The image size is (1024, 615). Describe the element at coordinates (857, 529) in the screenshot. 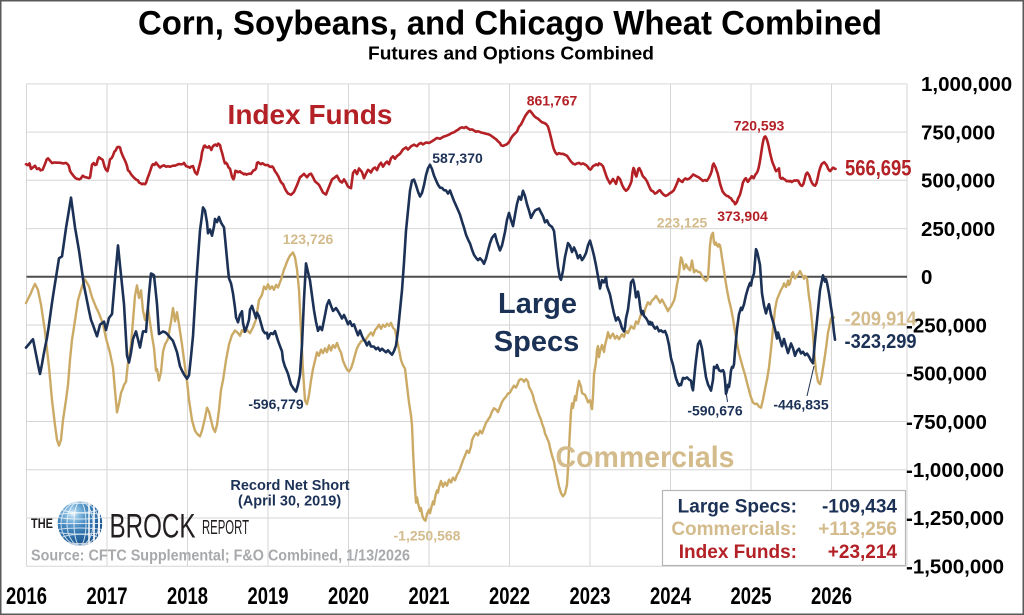

I see `svg-text: +113,256` at that location.